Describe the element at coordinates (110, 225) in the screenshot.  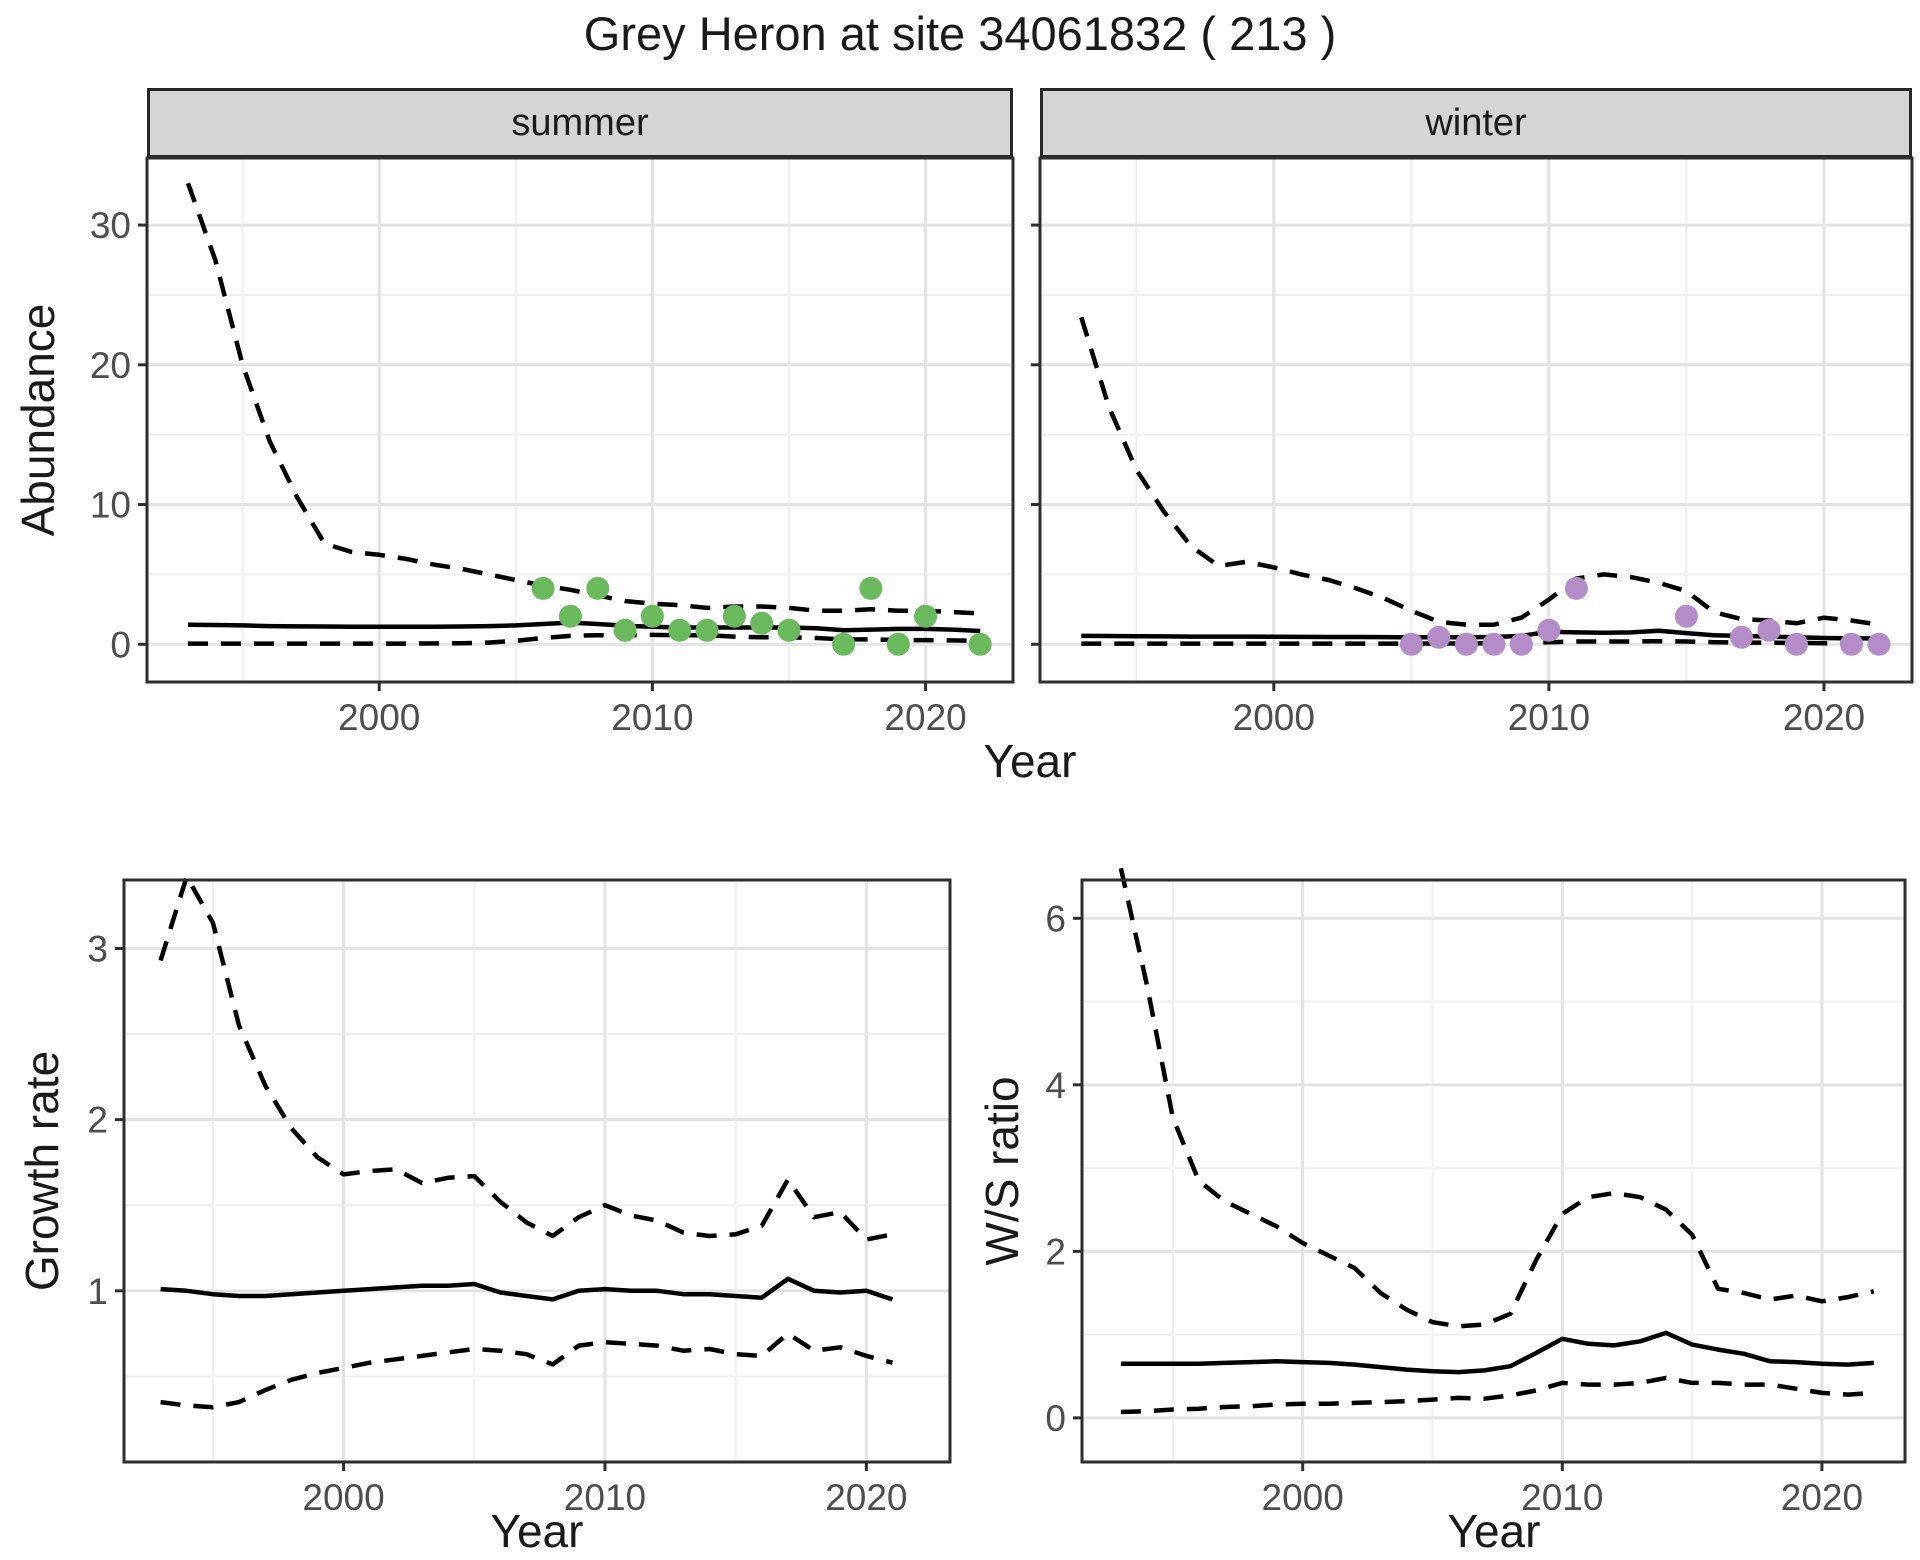
I see `y-tick-label: 30` at that location.